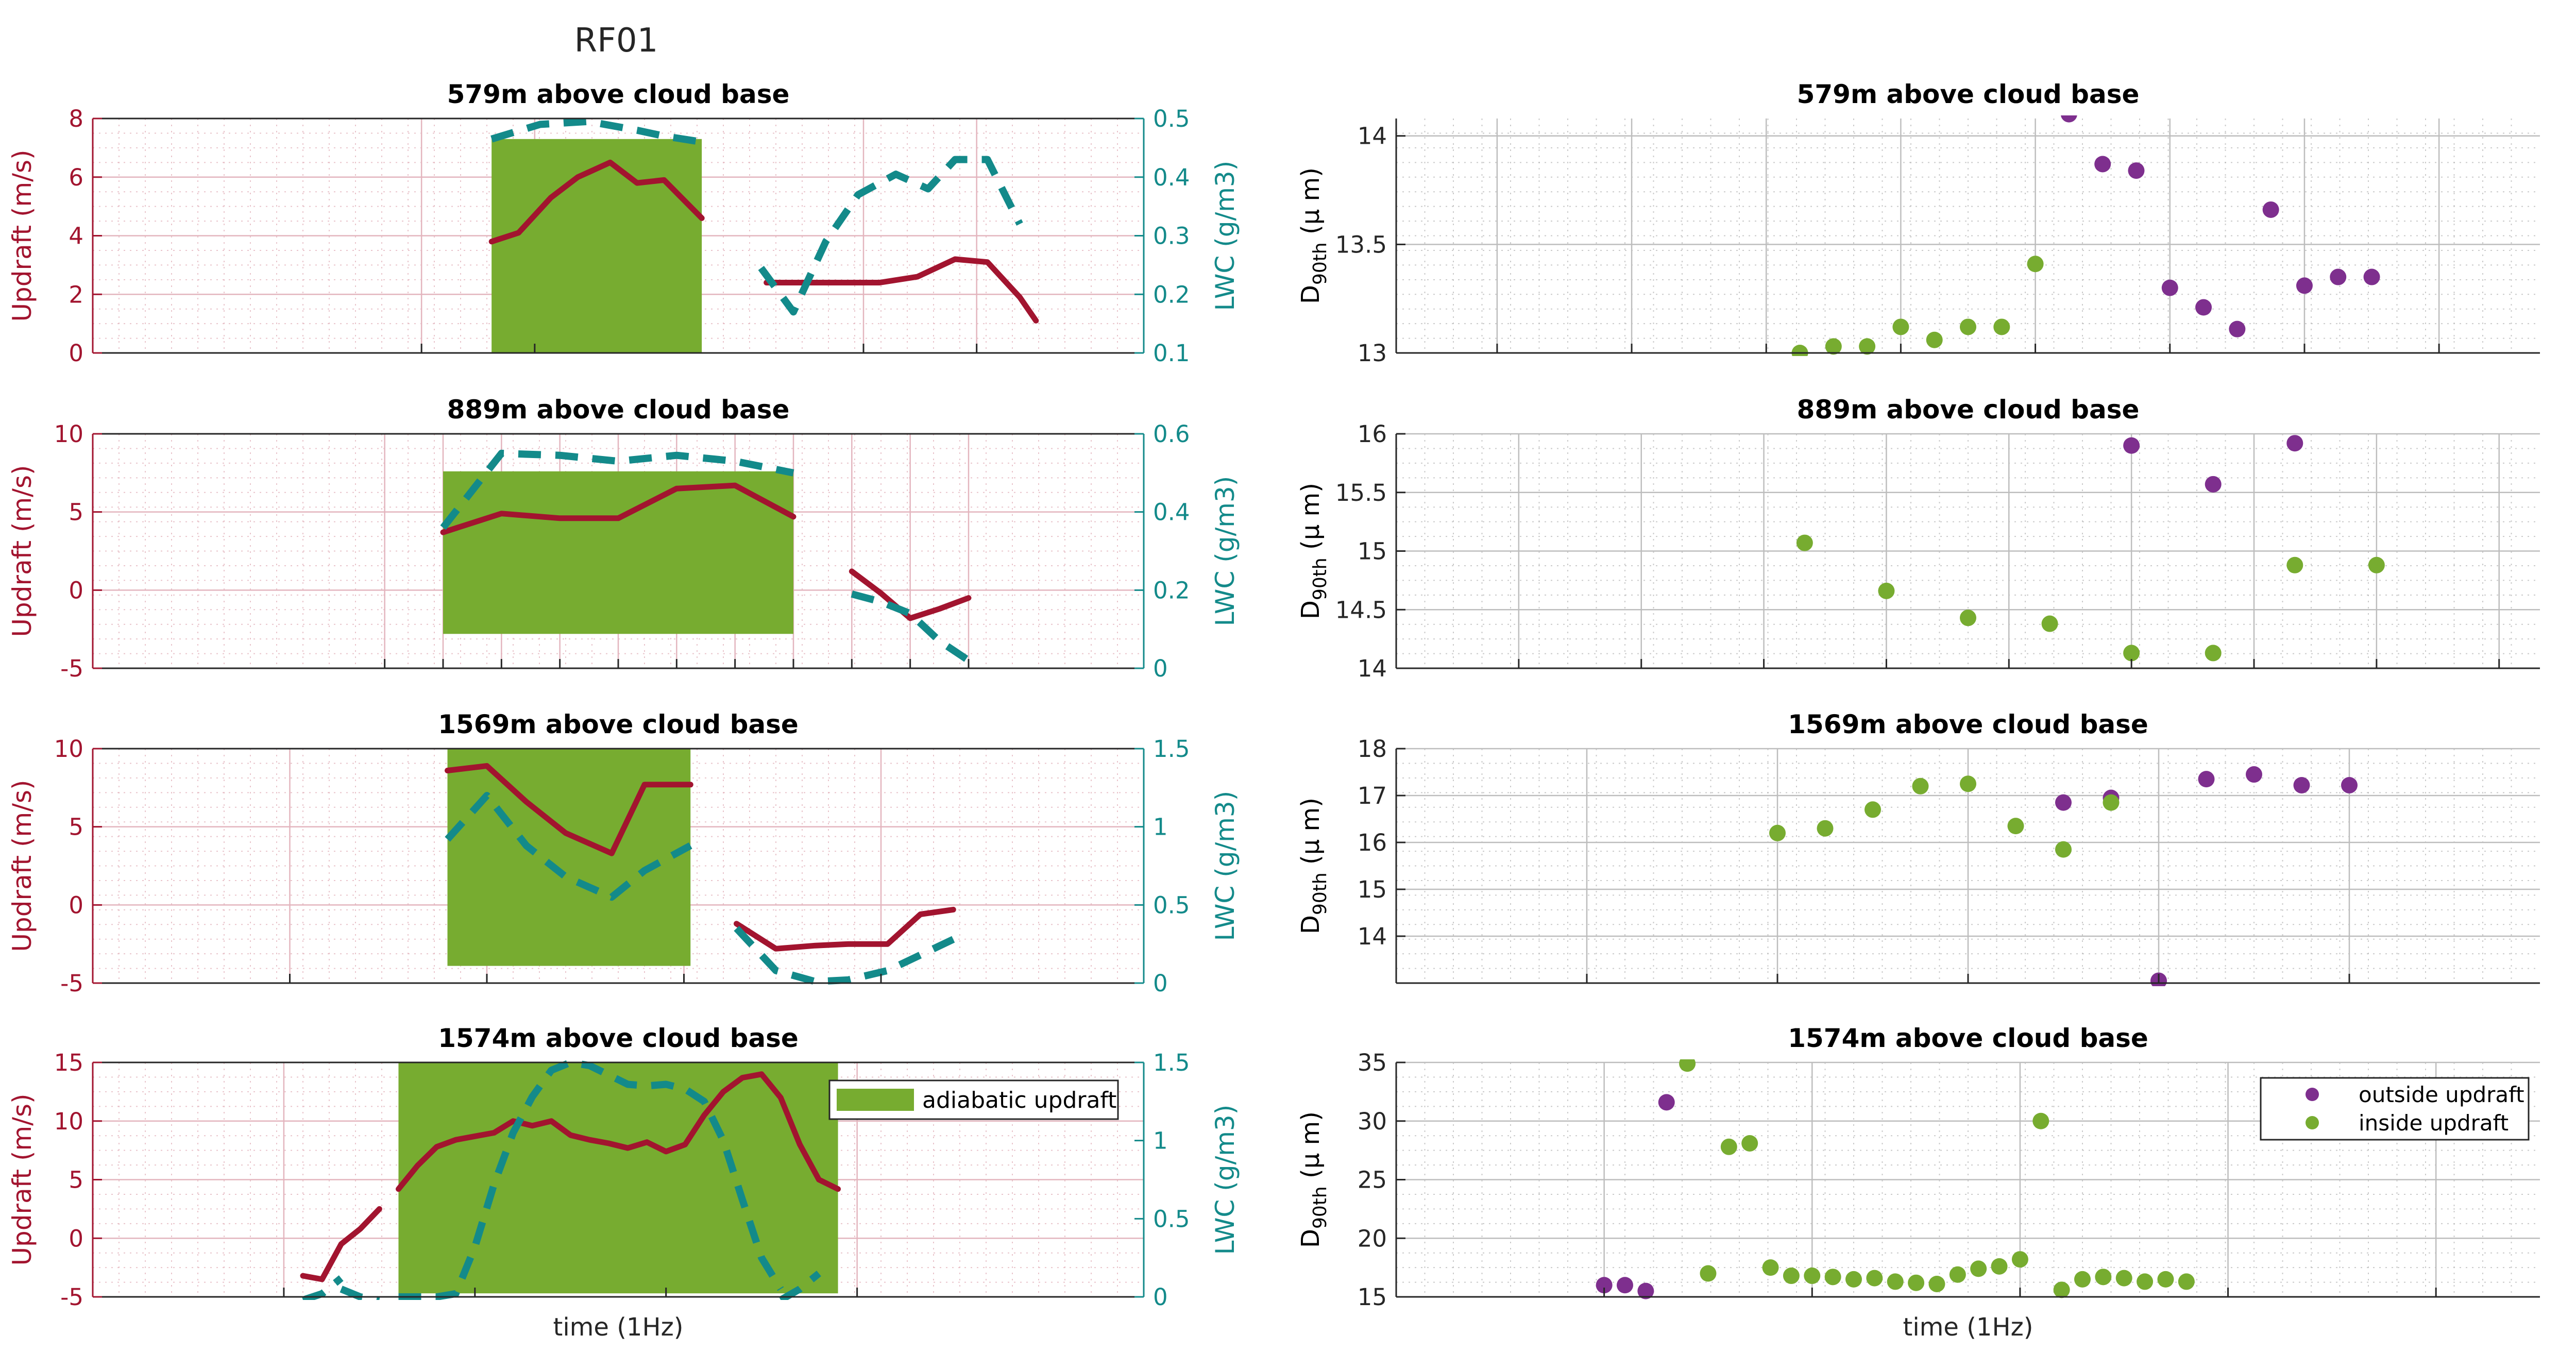 The height and width of the screenshot is (1352, 2576). I want to click on panel-title: 889m above cloud base, so click(1968, 410).